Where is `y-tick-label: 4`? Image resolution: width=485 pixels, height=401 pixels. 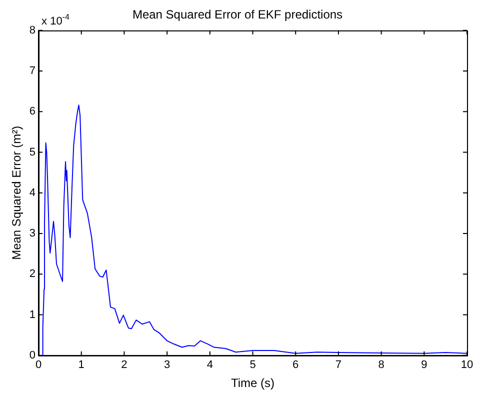 y-tick-label: 4 is located at coordinates (32, 192).